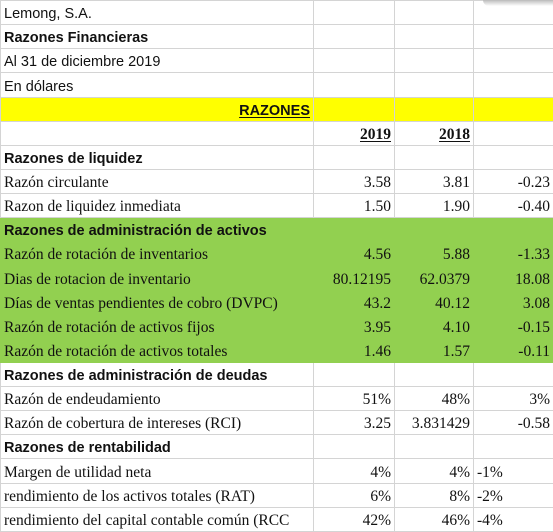 The image size is (553, 532). What do you see at coordinates (434, 326) in the screenshot?
I see `value-2018-cell: 4.10` at bounding box center [434, 326].